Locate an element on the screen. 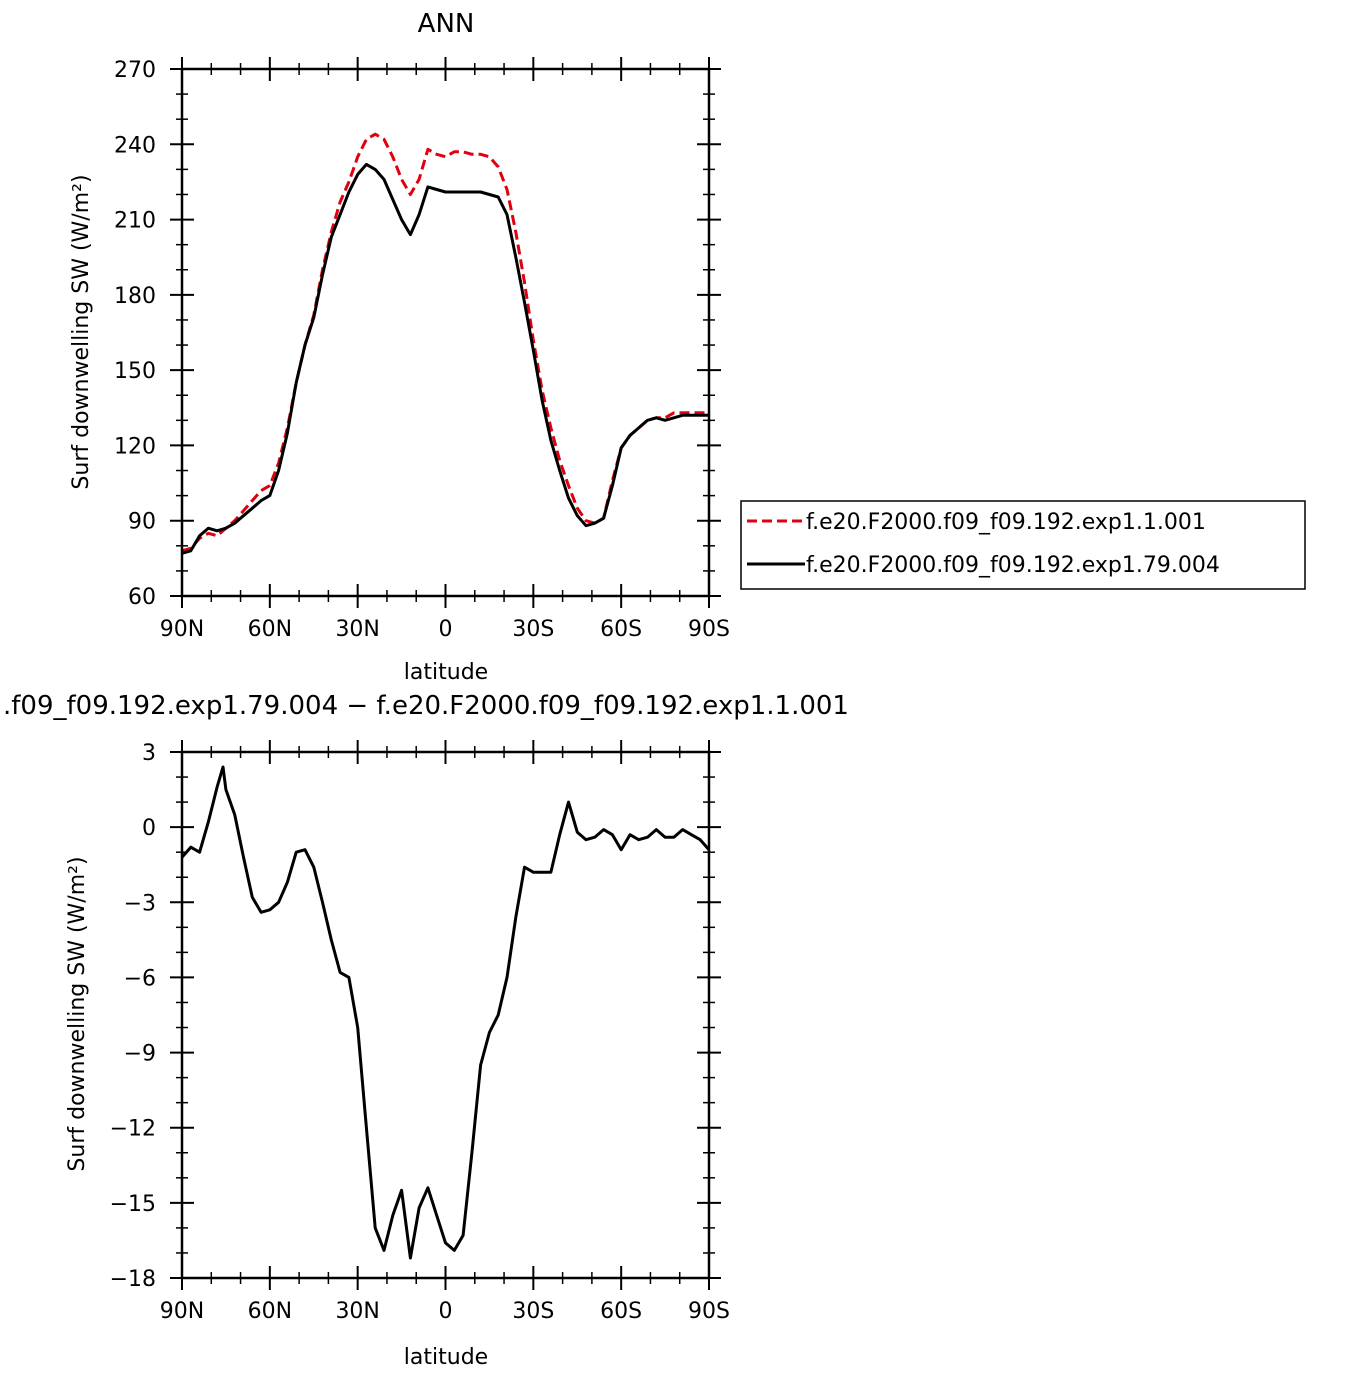  y-tick-label: −9 is located at coordinates (140, 1054).